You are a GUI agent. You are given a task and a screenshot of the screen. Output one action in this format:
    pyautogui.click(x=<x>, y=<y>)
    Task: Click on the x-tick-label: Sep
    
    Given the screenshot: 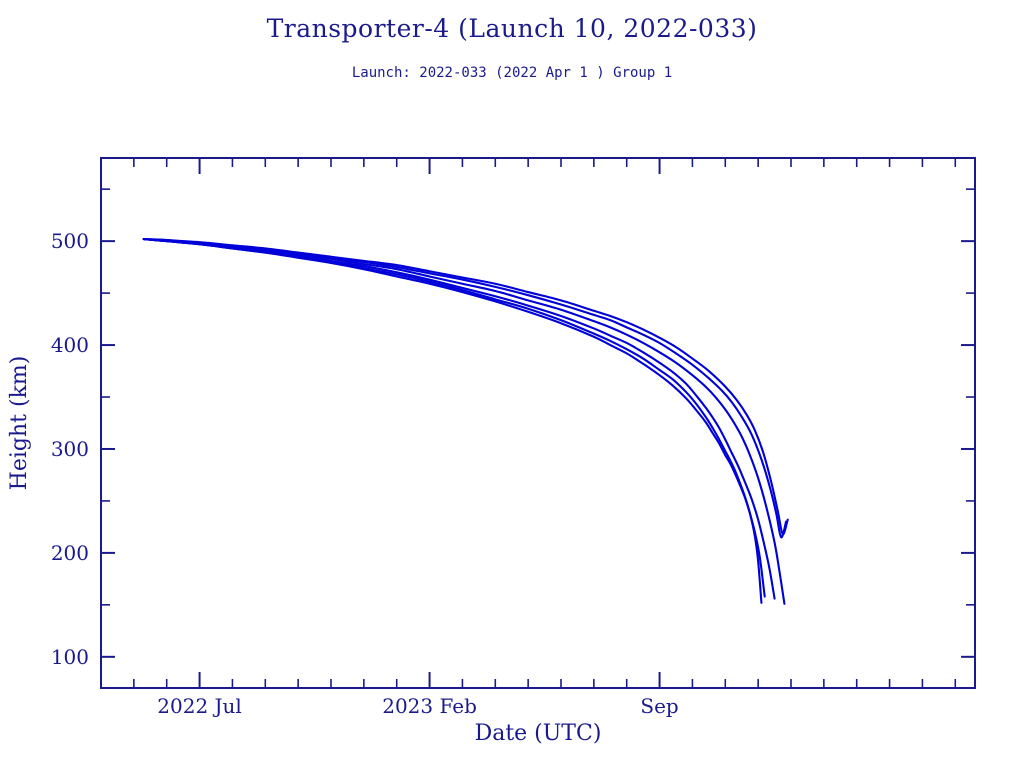 What is the action you would take?
    pyautogui.click(x=659, y=706)
    